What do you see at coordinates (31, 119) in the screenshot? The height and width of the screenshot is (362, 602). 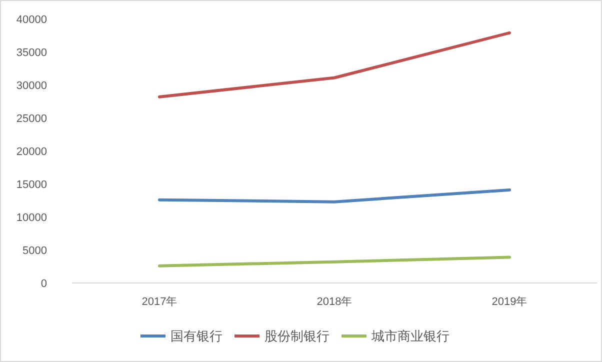 I see `y-tick-label: 25000` at bounding box center [31, 119].